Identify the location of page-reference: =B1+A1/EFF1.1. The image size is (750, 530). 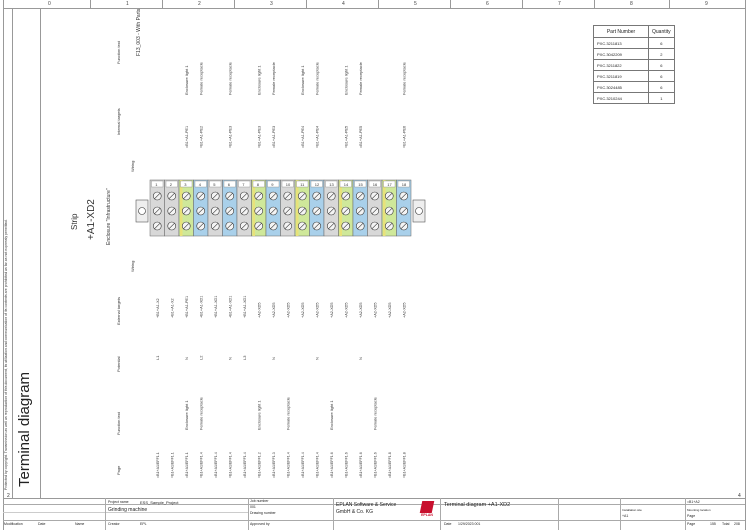
(187, 465).